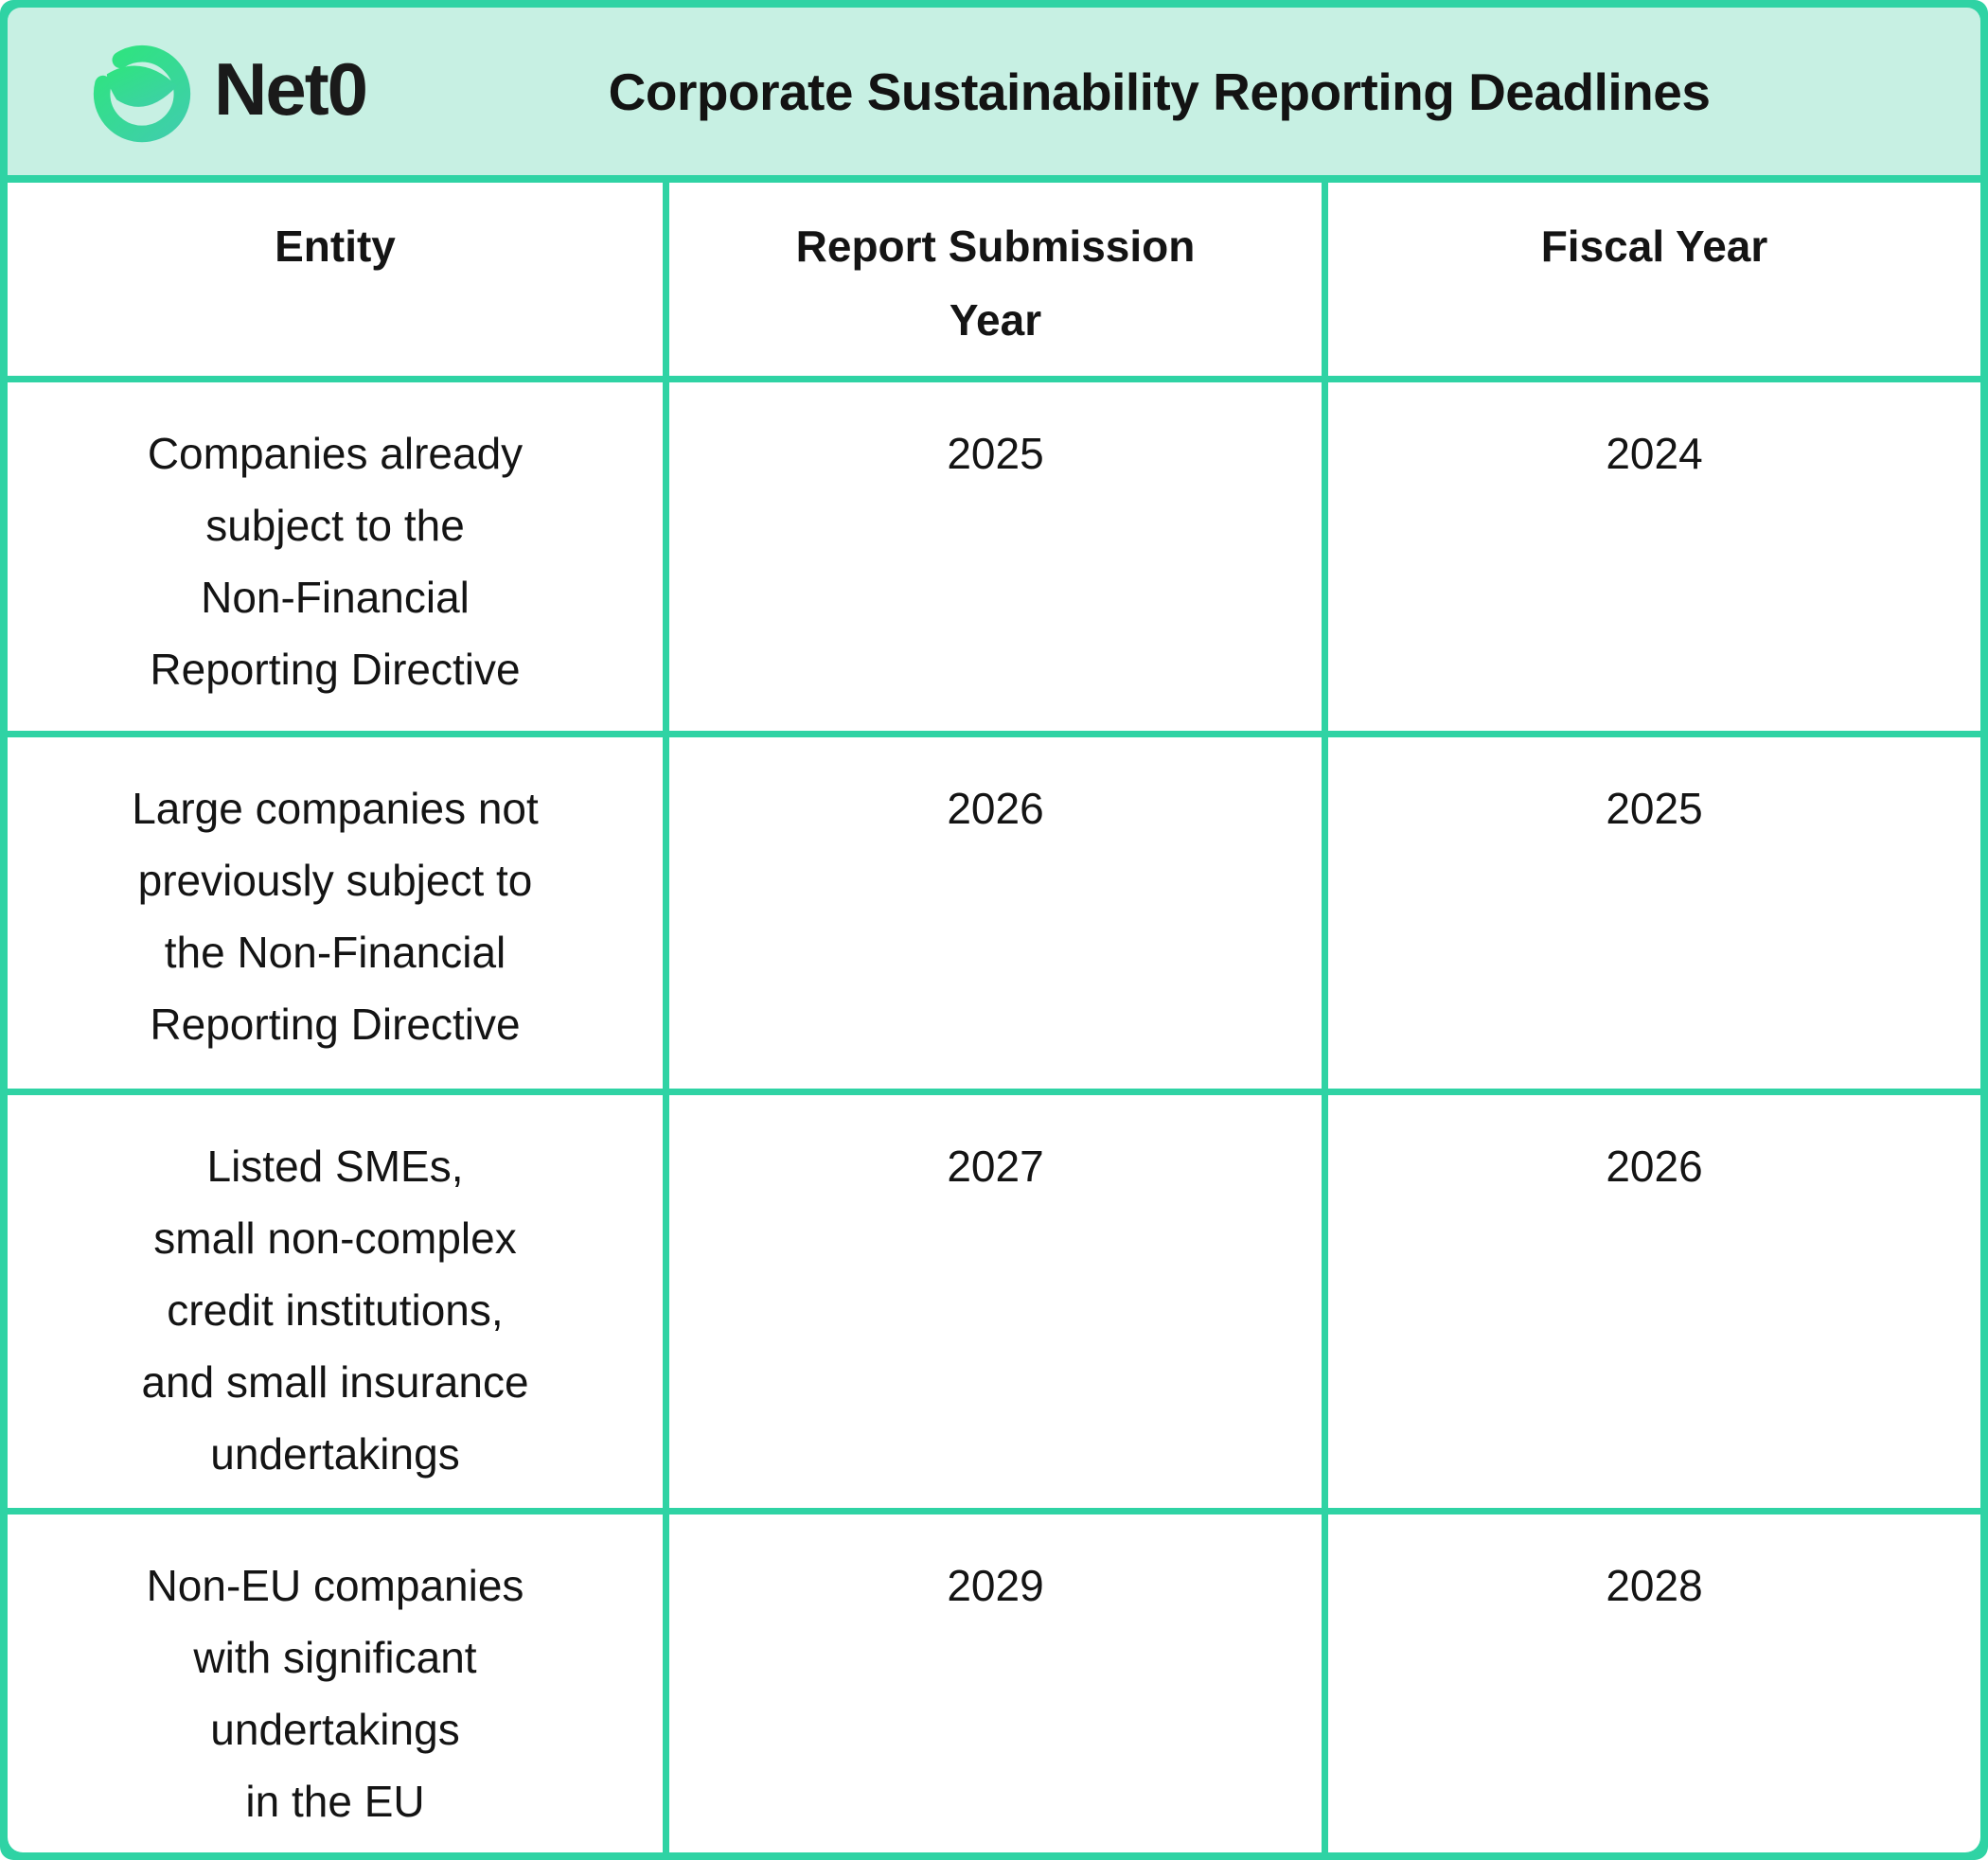  Describe the element at coordinates (291, 88) in the screenshot. I see `net0-logo-text: Net0` at that location.